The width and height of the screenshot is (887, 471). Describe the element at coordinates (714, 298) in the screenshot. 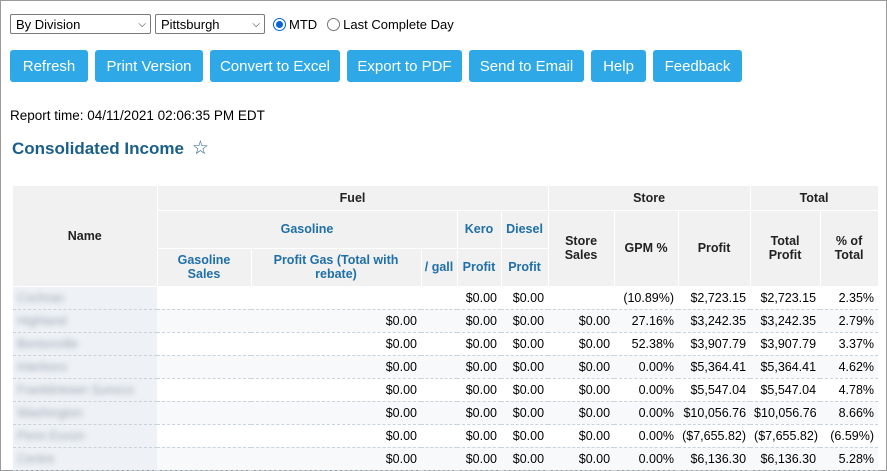

I see `store-profit-cell: $2,723.15` at that location.